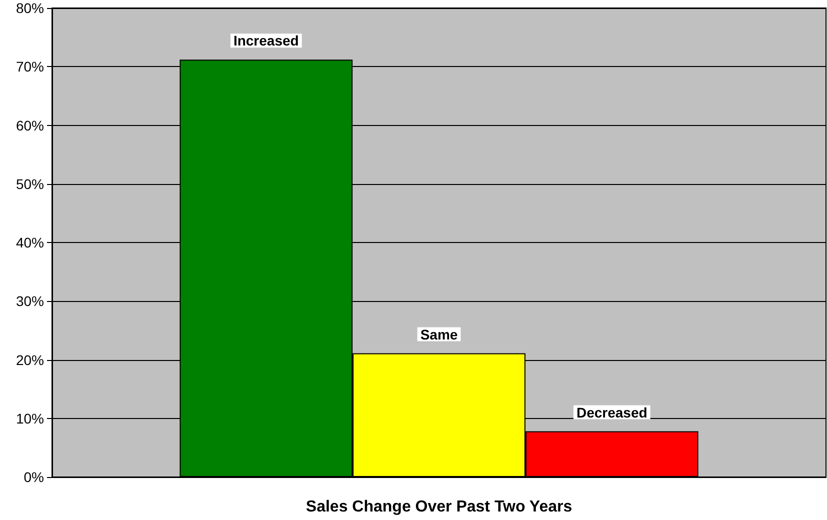 Image resolution: width=827 pixels, height=520 pixels. Describe the element at coordinates (30, 242) in the screenshot. I see `y-tick-label: 40%` at that location.